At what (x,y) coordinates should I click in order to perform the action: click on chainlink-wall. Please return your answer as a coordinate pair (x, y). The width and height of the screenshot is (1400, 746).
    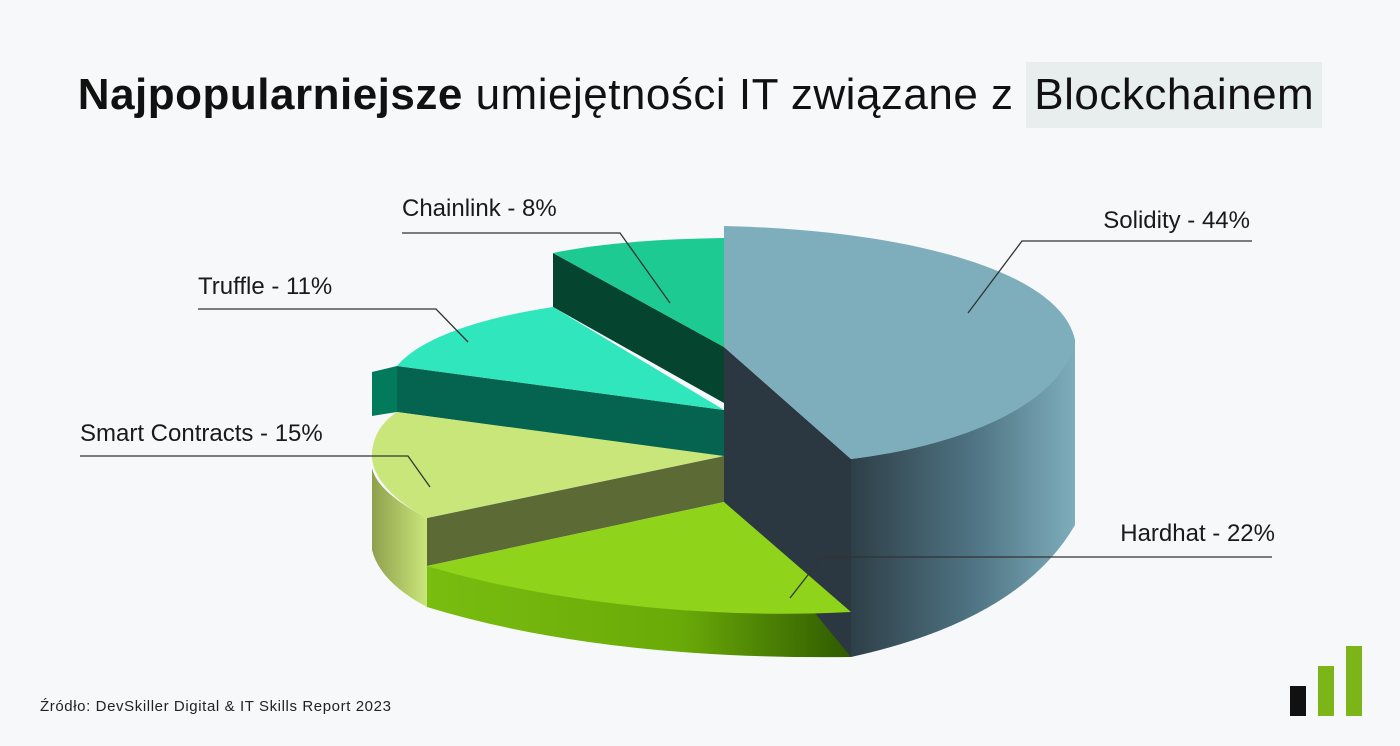
    Looking at the image, I should click on (638, 328).